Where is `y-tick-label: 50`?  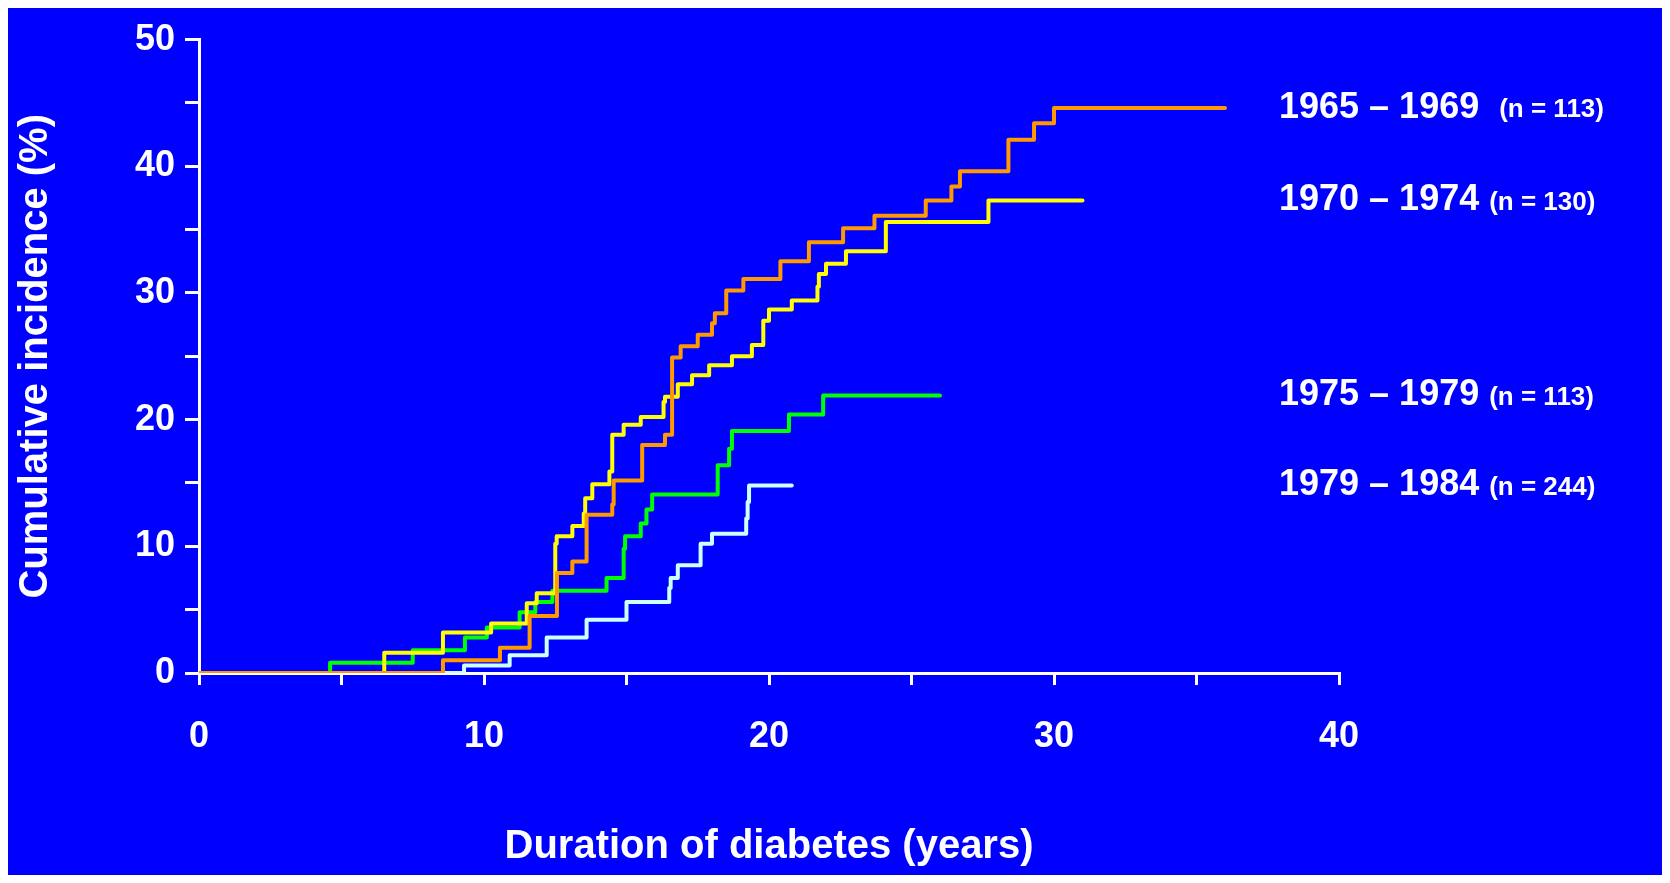 y-tick-label: 50 is located at coordinates (154, 37).